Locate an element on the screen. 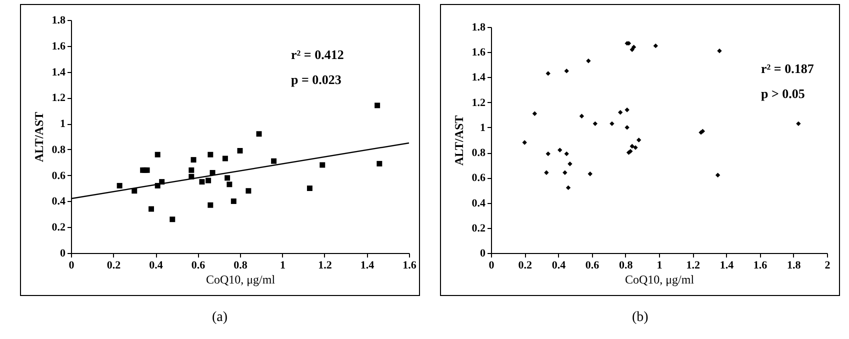 Image resolution: width=849 pixels, height=339 pixels. text: (a) is located at coordinates (220, 318).